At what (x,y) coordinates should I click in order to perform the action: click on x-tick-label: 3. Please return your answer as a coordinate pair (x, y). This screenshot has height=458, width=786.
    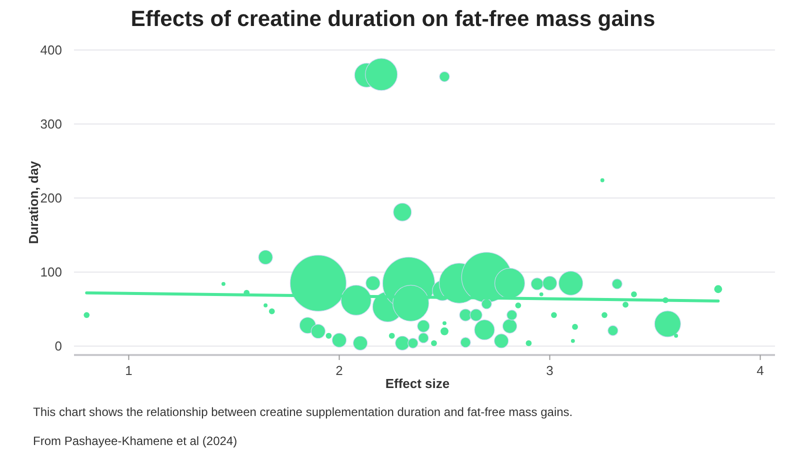
    Looking at the image, I should click on (550, 370).